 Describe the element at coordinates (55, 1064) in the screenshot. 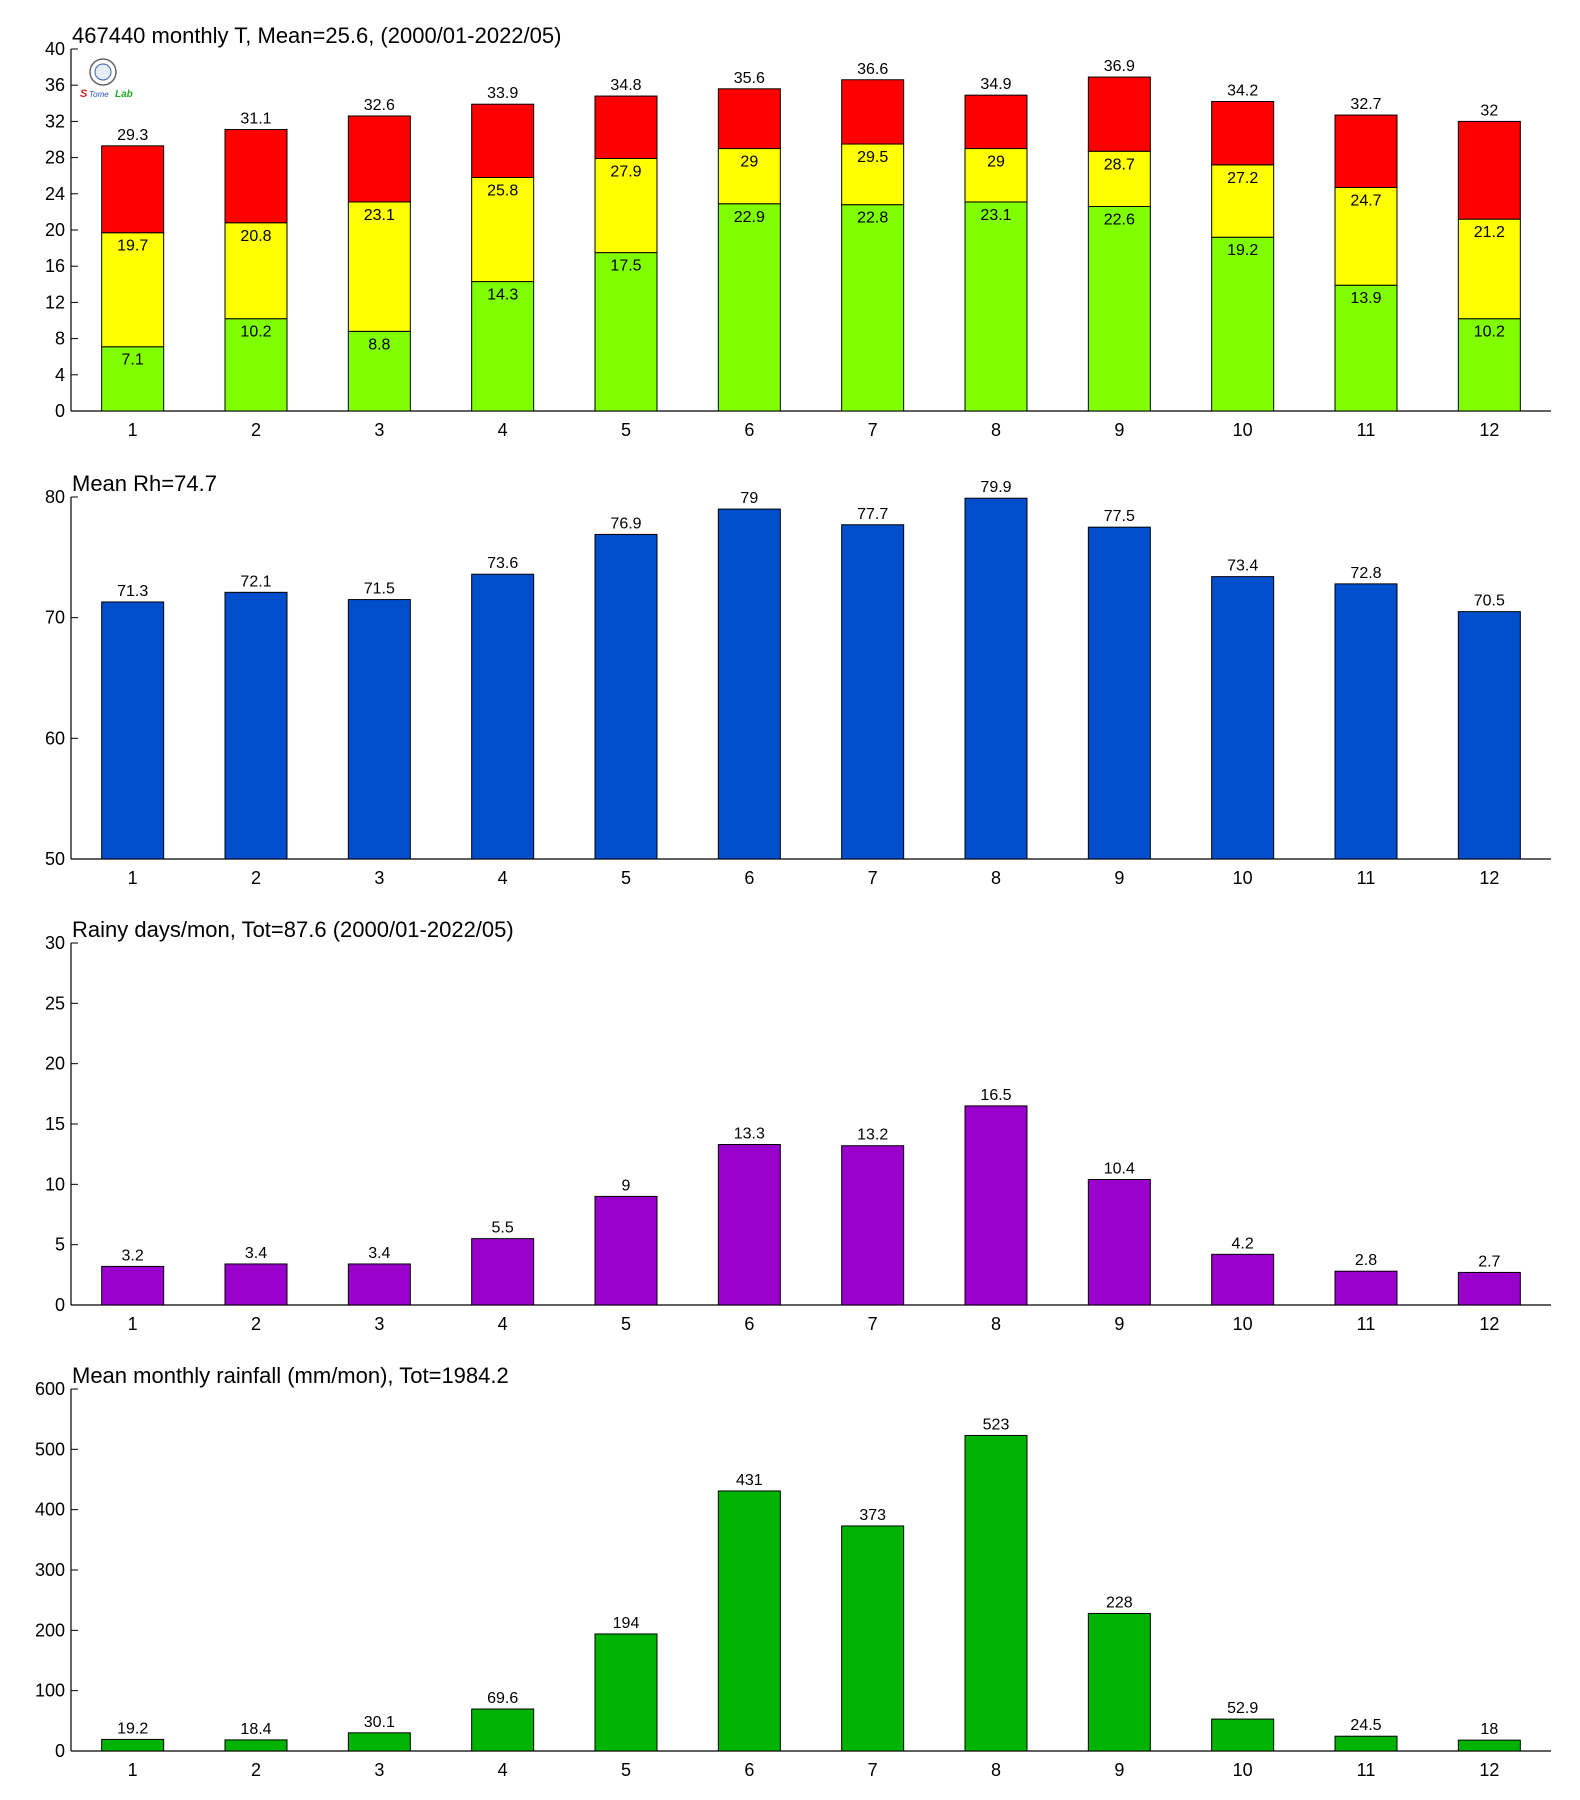

I see `y-tick-label: 20` at that location.